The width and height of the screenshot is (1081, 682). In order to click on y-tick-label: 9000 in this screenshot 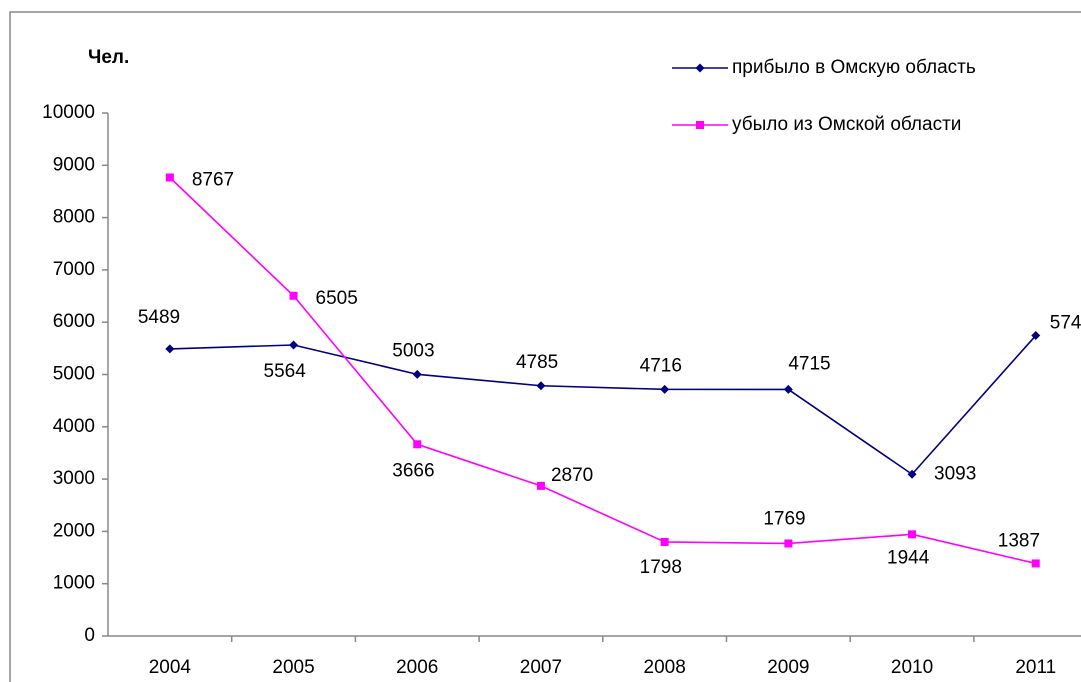, I will do `click(74, 164)`.